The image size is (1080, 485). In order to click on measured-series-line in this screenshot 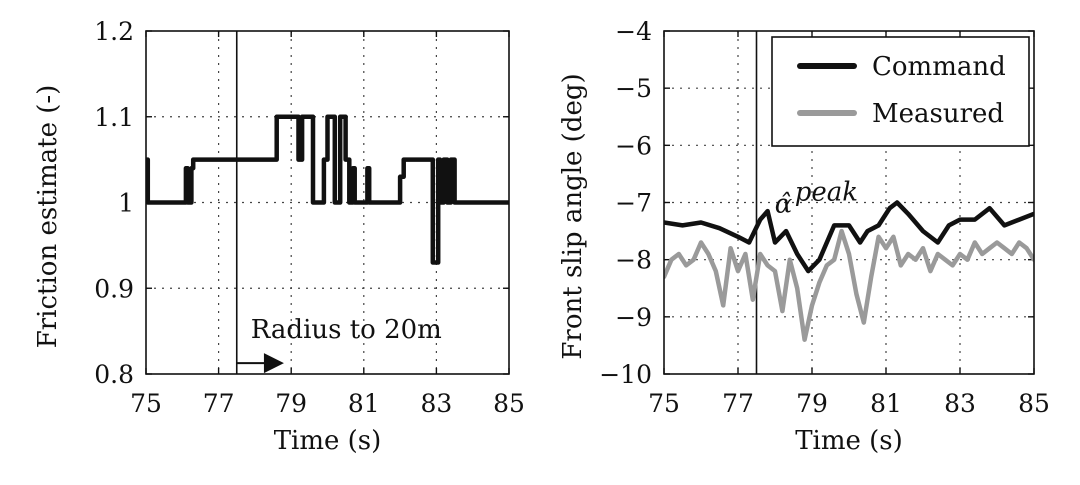, I will do `click(849, 285)`.